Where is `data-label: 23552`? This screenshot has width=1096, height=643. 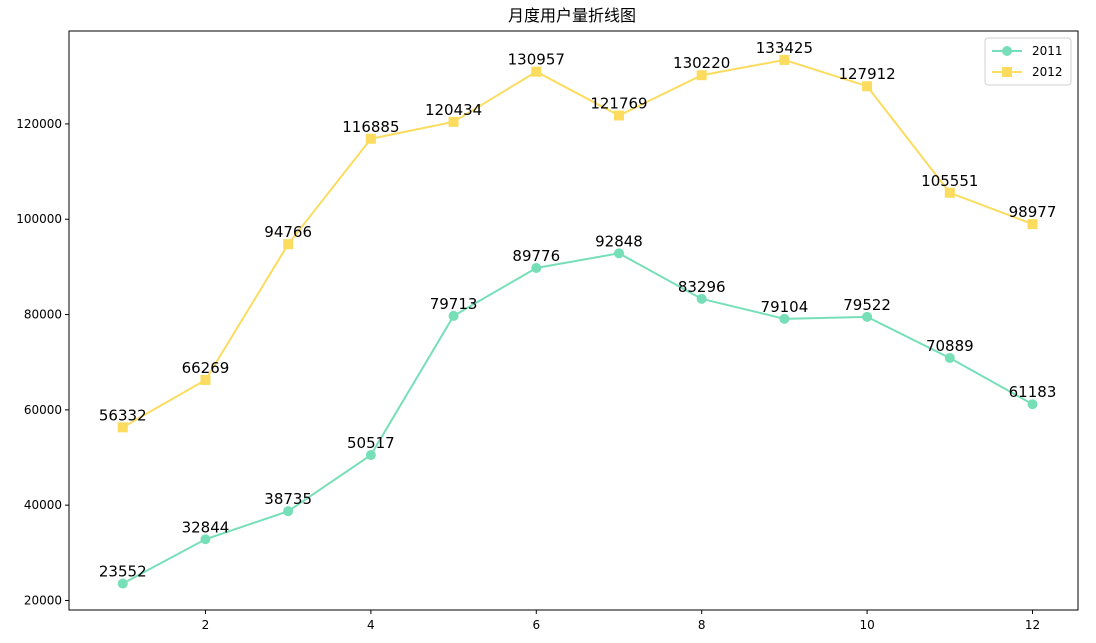 data-label: 23552 is located at coordinates (123, 572).